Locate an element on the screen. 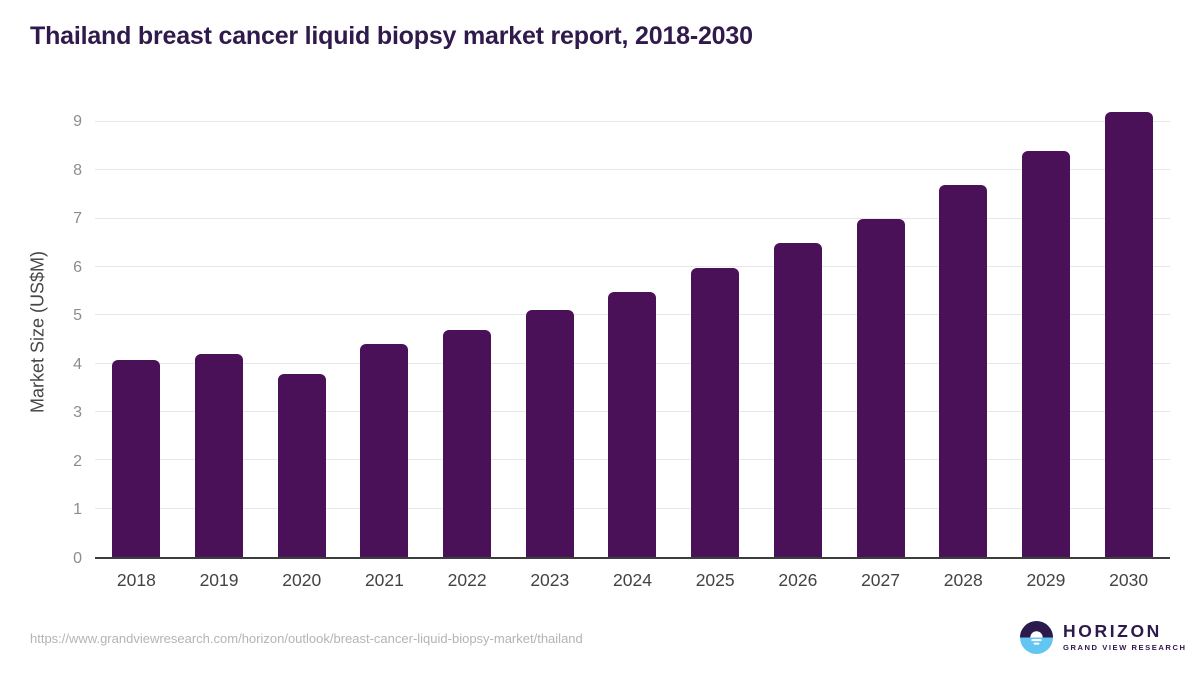 Image resolution: width=1200 pixels, height=675 pixels. y-tick-label-7: 7 is located at coordinates (77, 219).